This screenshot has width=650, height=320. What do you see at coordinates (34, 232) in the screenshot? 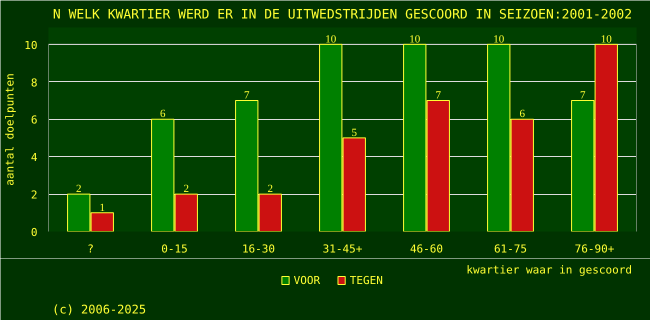
I see `y-tick-label: 0` at bounding box center [34, 232].